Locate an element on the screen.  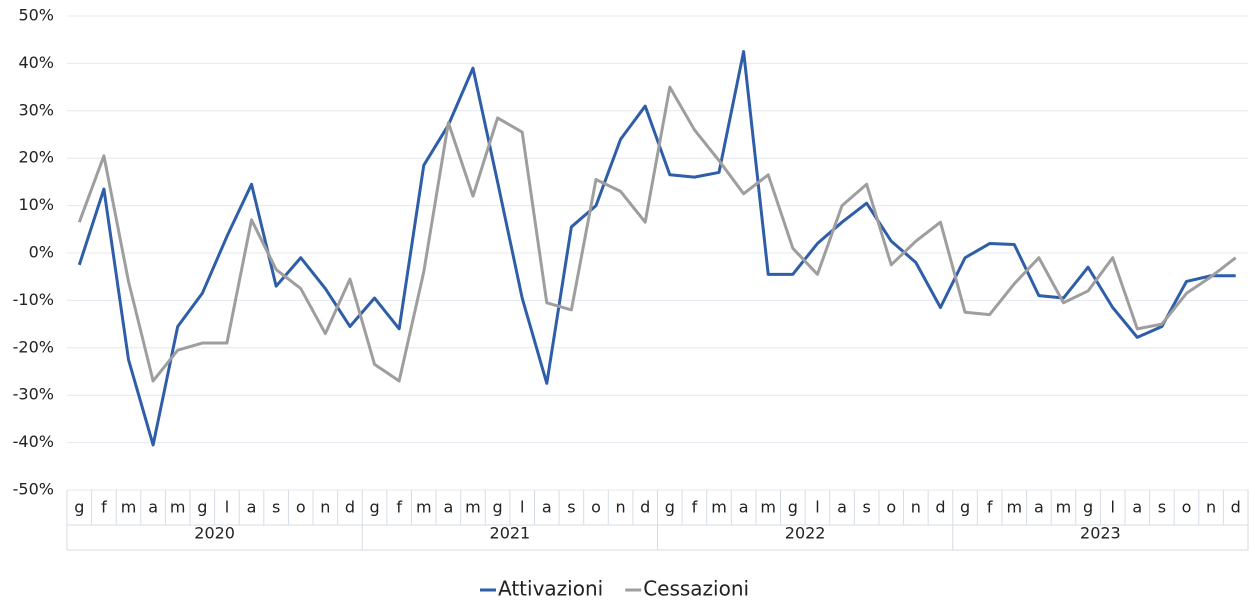
y-tick-label: -40% is located at coordinates (33, 441).